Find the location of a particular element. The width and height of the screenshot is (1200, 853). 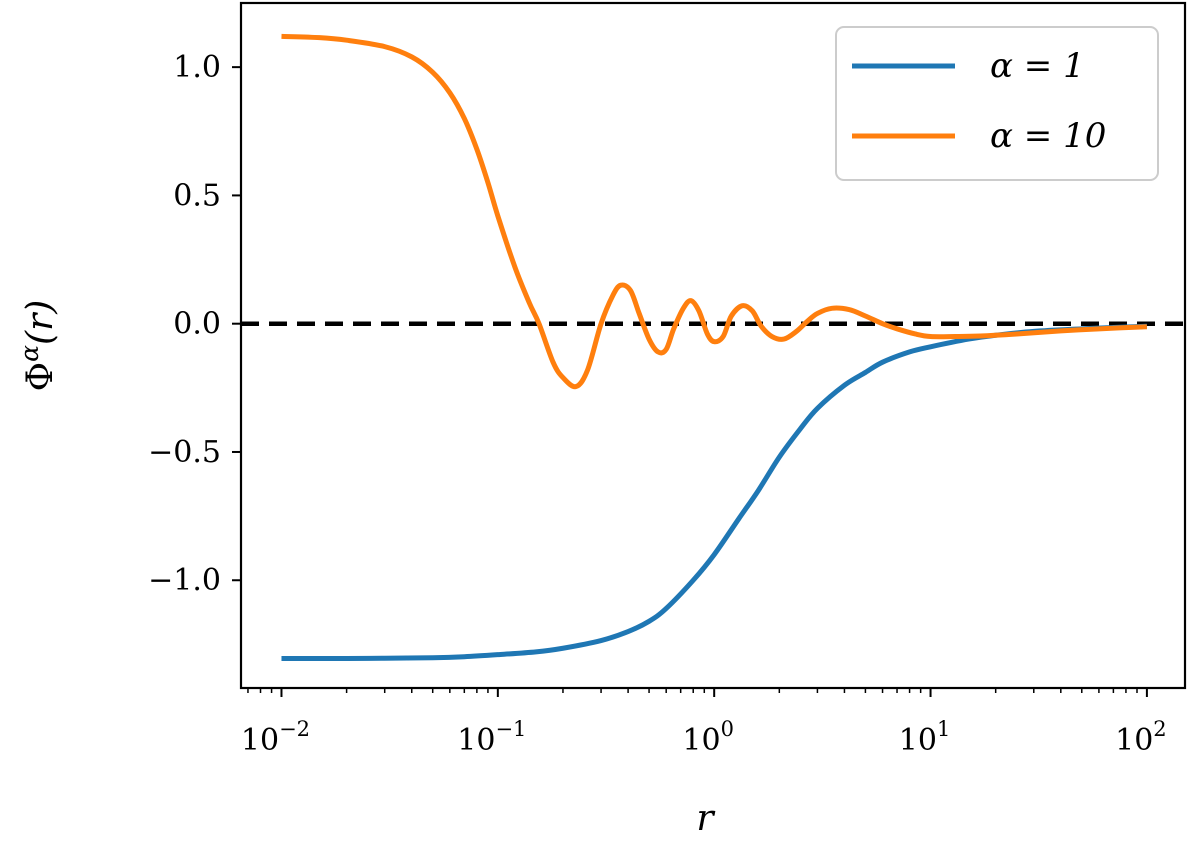

y-tick-label: −1.0 is located at coordinates (184, 580).